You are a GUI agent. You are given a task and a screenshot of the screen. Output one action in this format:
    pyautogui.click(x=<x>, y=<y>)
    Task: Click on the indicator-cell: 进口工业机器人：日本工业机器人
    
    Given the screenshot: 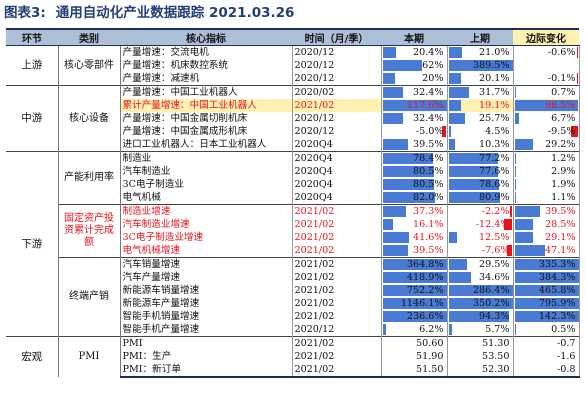 What is the action you would take?
    pyautogui.click(x=206, y=145)
    